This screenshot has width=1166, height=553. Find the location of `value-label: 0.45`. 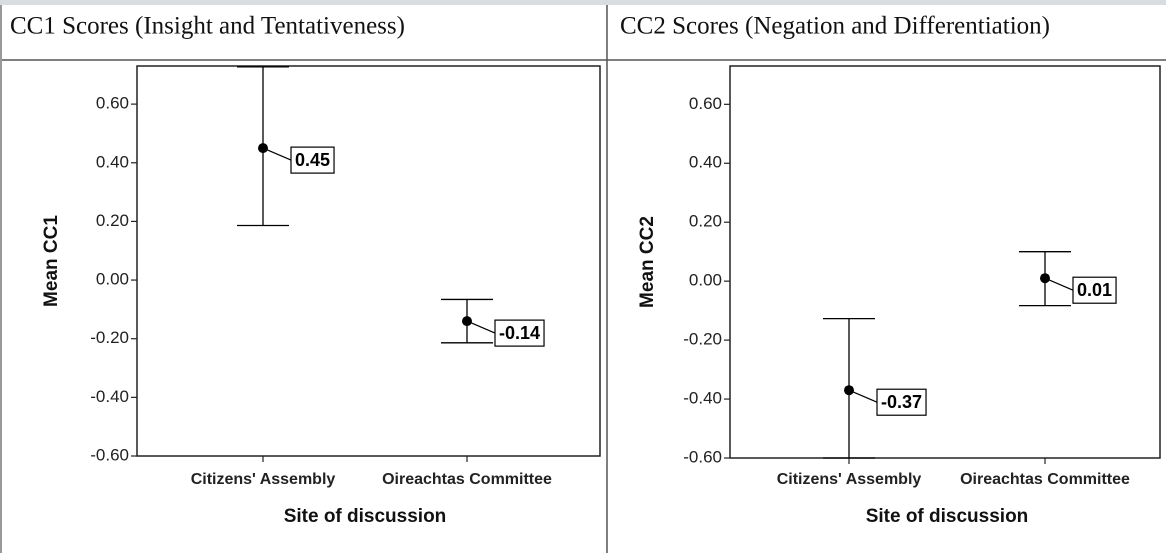

value-label: 0.45 is located at coordinates (312, 160).